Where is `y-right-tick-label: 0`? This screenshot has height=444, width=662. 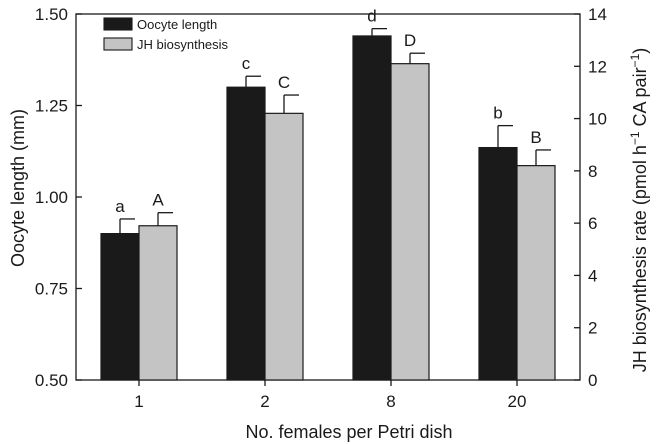 y-right-tick-label: 0 is located at coordinates (592, 380).